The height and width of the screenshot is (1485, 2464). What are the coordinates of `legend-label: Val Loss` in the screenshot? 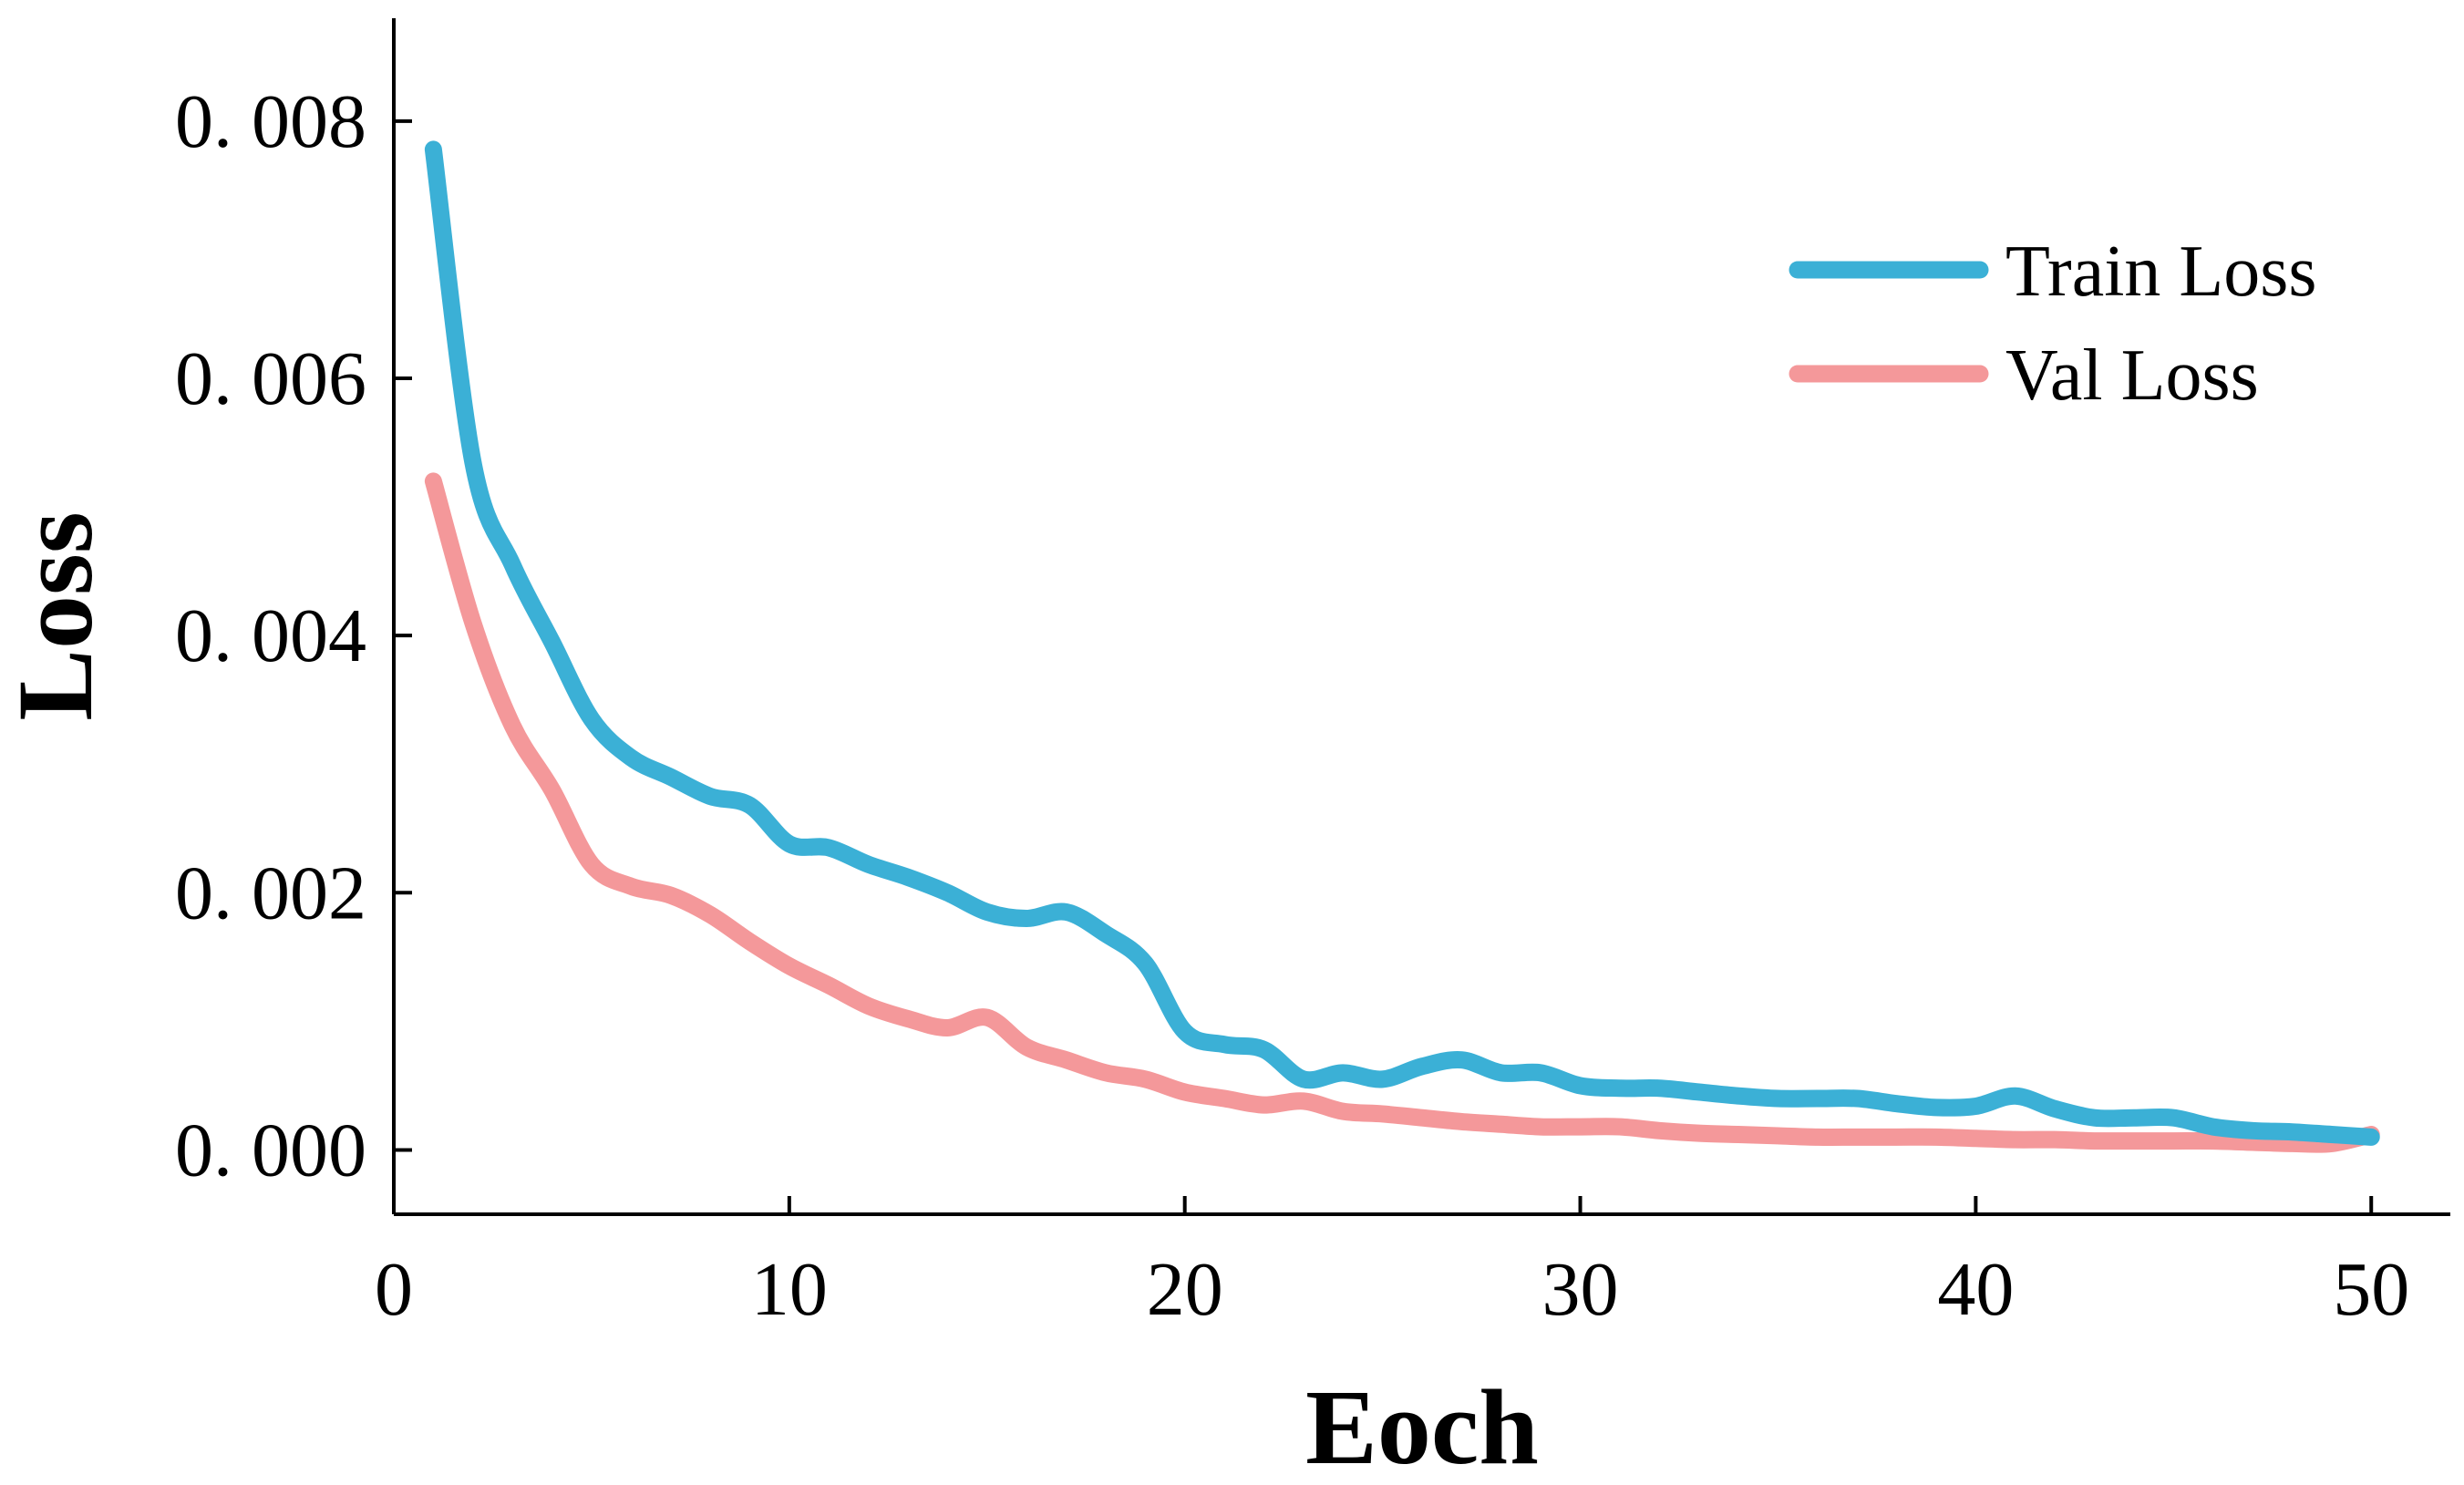 It's located at (2132, 375).